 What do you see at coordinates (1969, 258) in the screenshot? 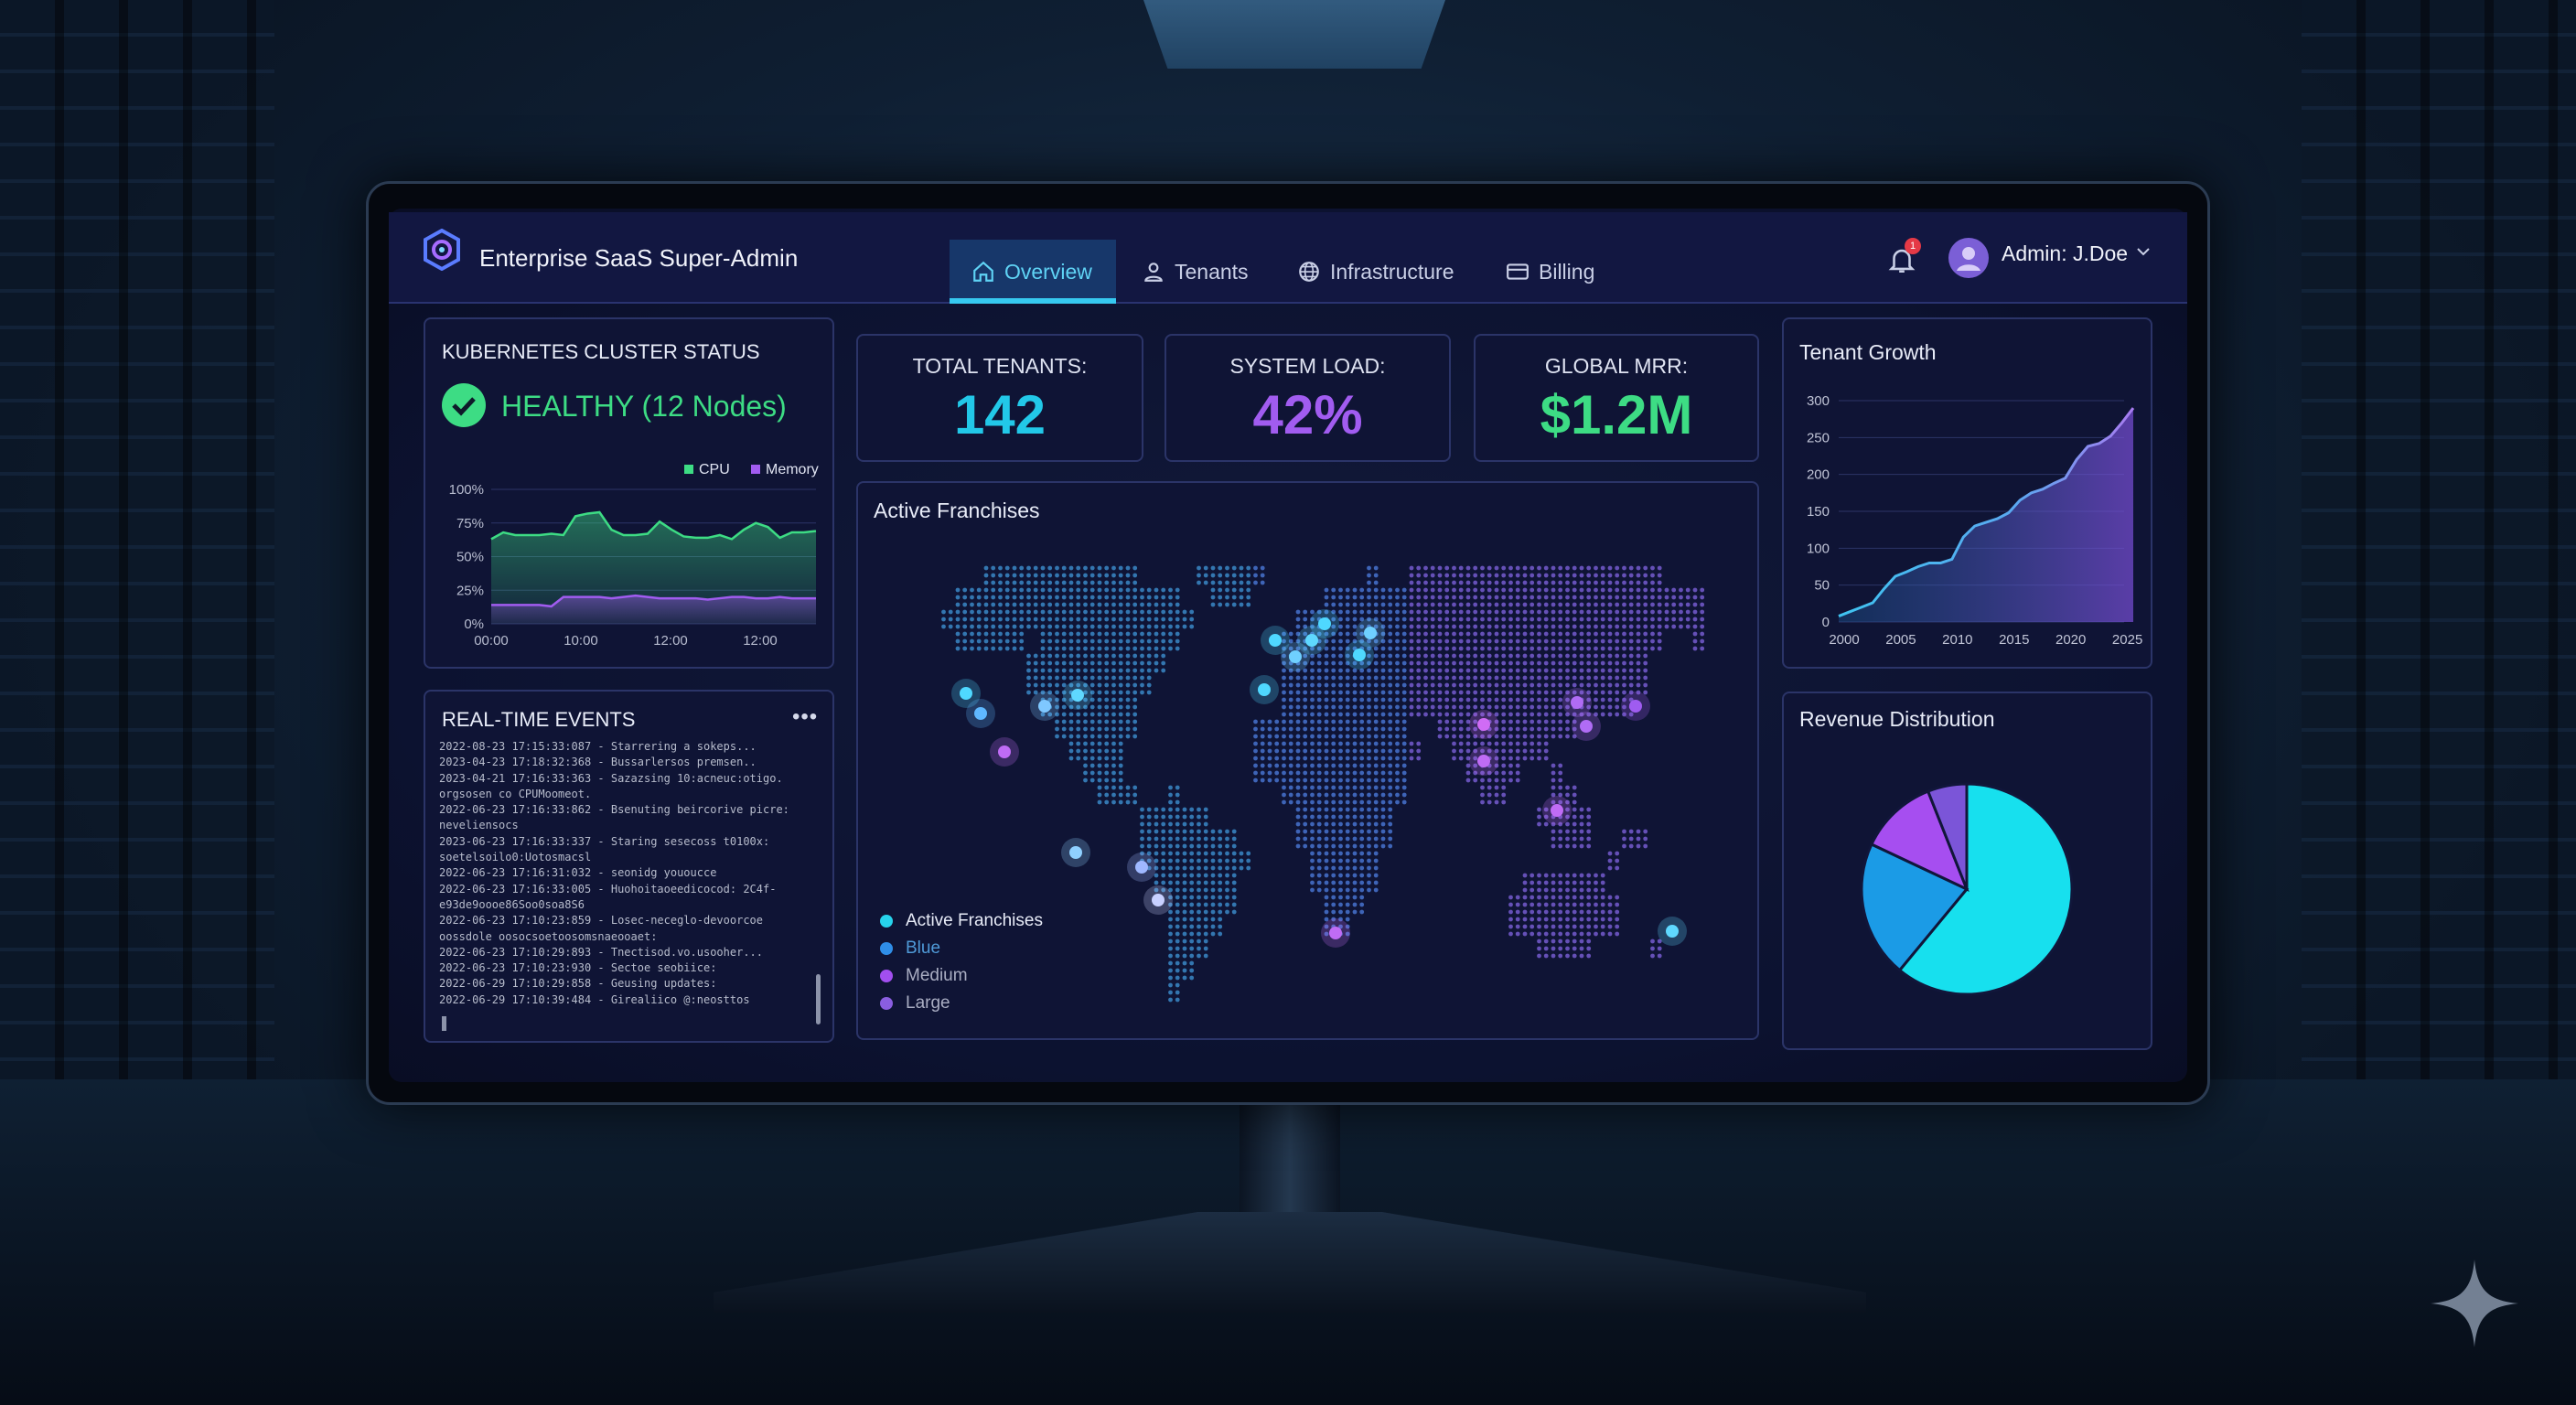
I see `avatar` at bounding box center [1969, 258].